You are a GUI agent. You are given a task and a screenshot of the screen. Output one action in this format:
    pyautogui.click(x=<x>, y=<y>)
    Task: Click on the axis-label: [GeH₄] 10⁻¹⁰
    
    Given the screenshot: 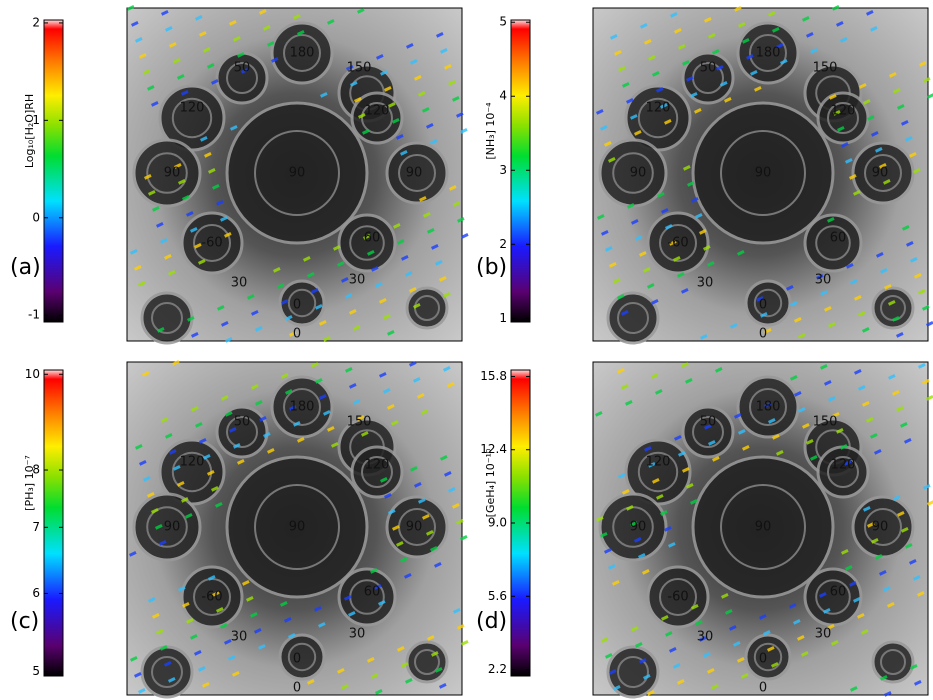 What is the action you would take?
    pyautogui.click(x=490, y=482)
    